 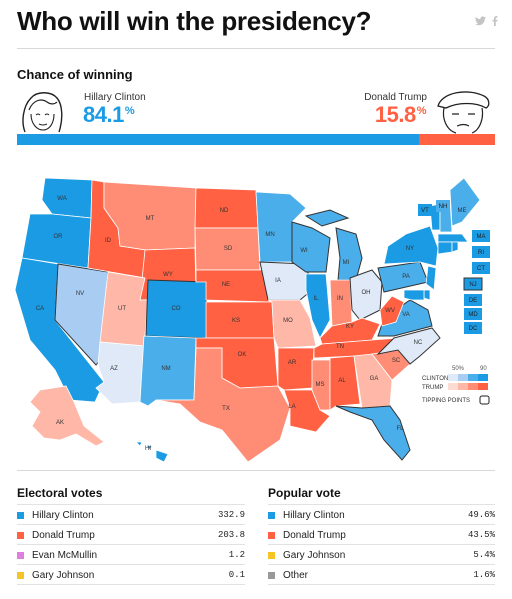 I want to click on svg-text: AZ, so click(x=114, y=369).